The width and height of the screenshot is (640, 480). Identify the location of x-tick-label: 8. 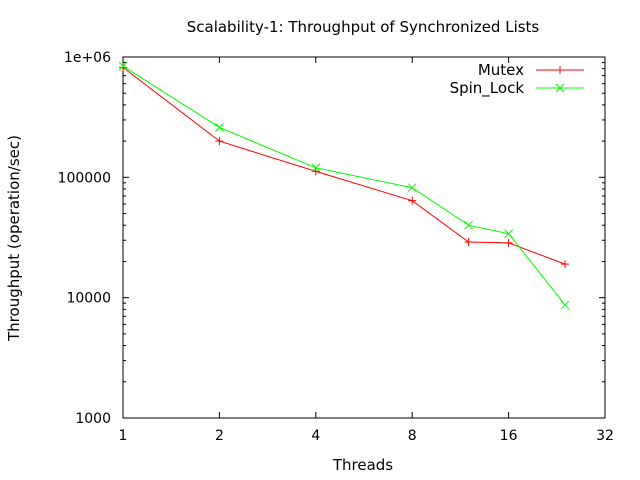
(412, 436).